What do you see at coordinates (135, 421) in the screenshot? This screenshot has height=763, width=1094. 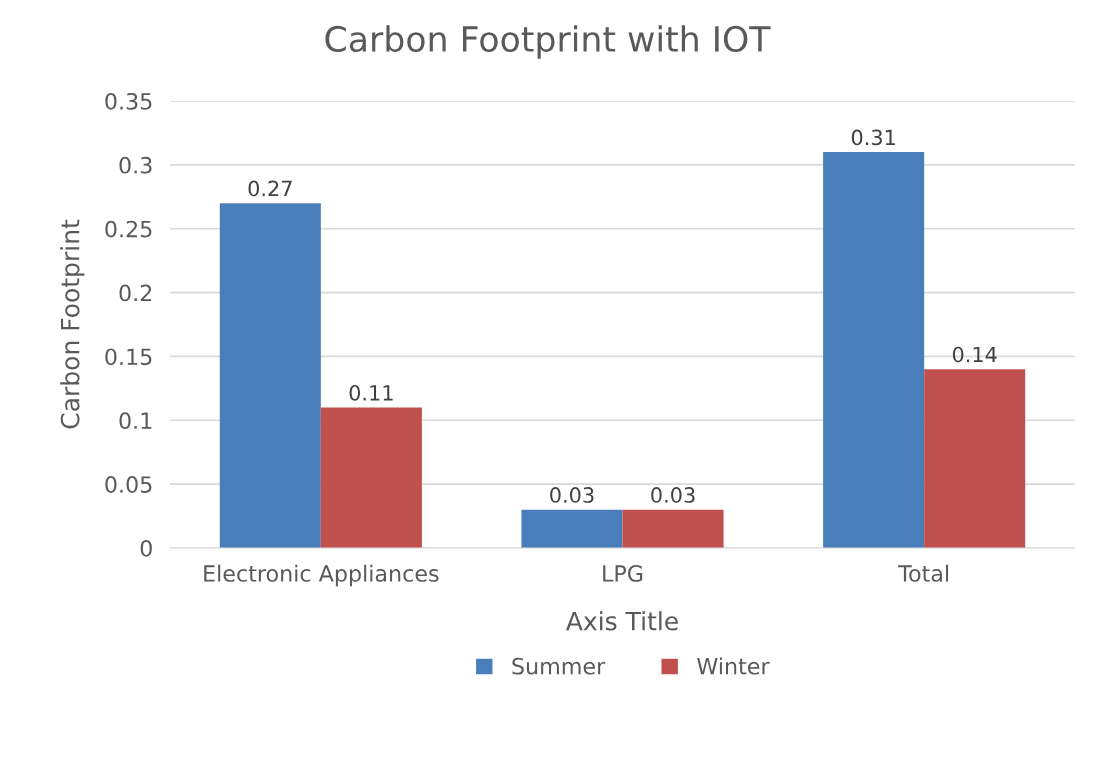 I see `y-tick-label: 0.1` at bounding box center [135, 421].